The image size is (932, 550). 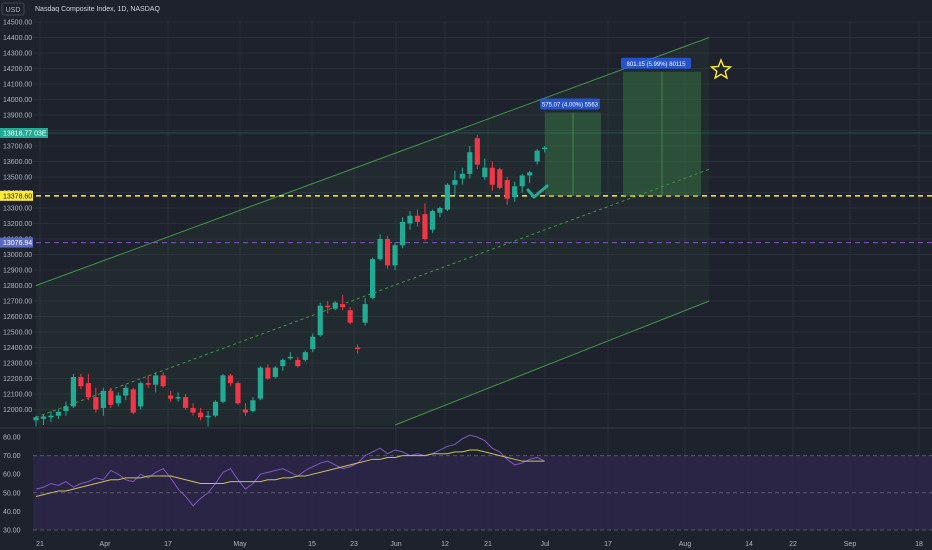 What do you see at coordinates (685, 544) in the screenshot?
I see `x-tick-label: Aug` at bounding box center [685, 544].